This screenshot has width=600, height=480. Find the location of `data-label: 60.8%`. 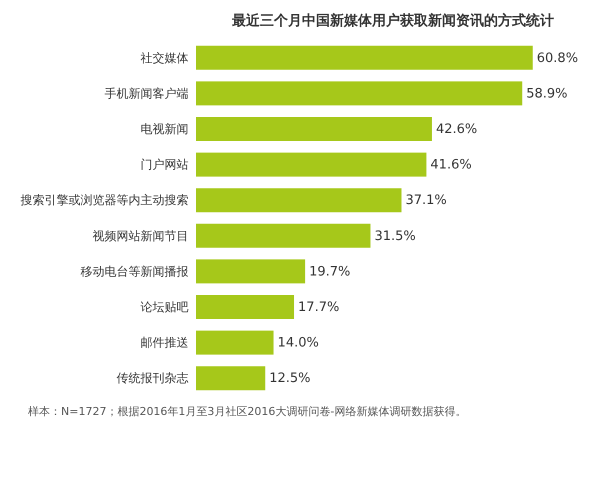

data-label: 60.8% is located at coordinates (557, 58).